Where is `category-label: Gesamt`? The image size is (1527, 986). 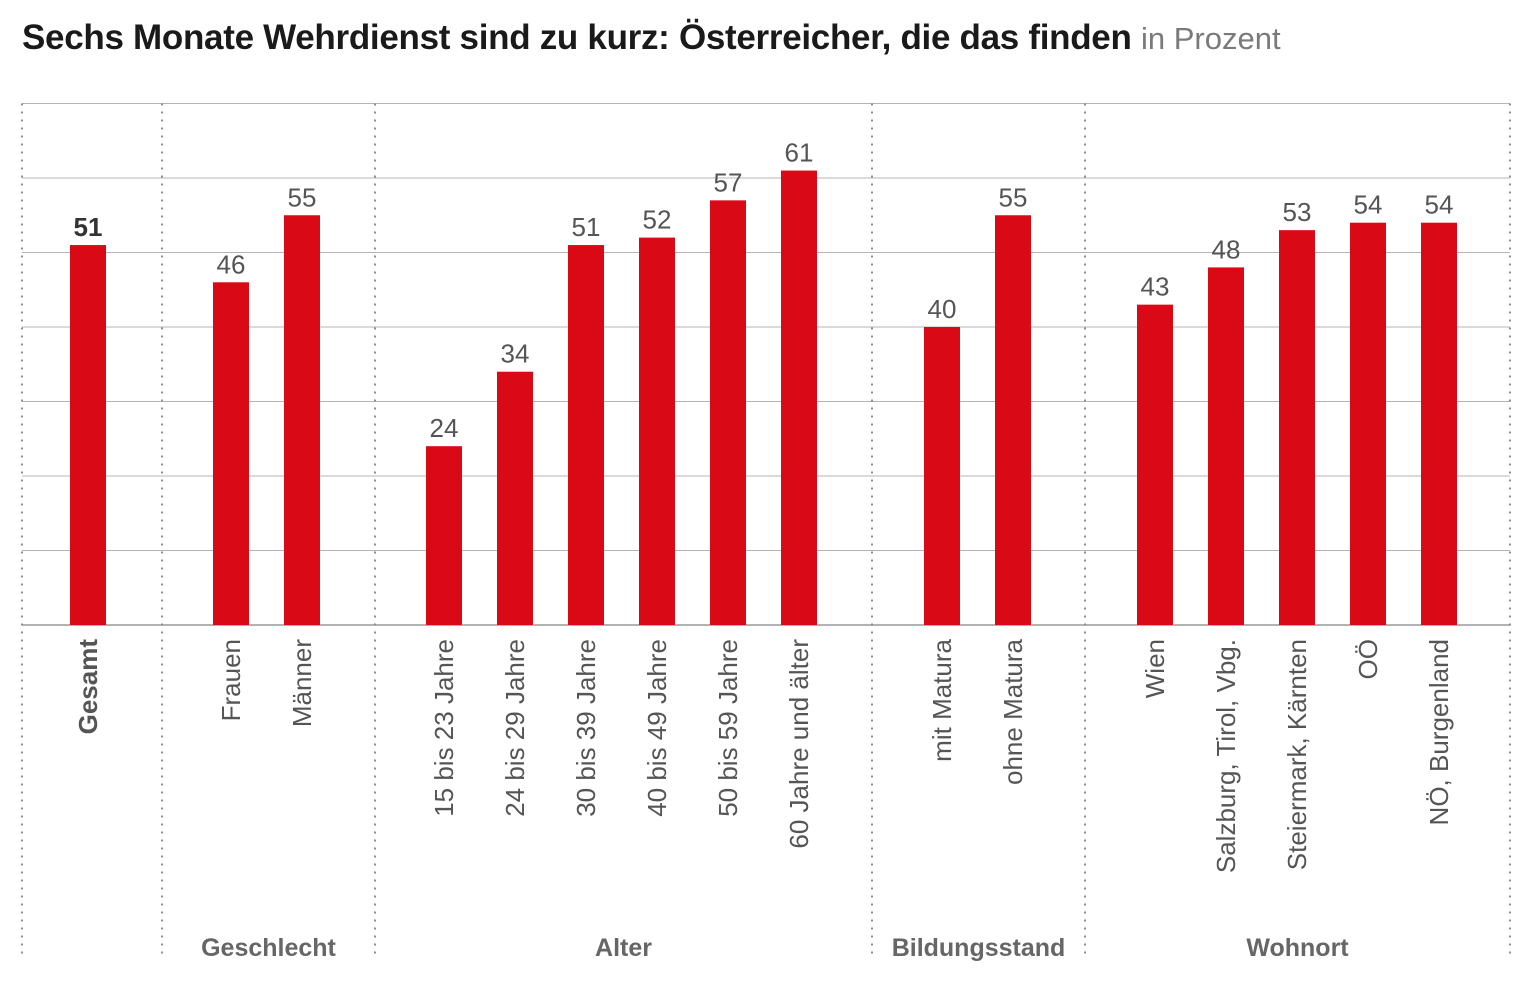
category-label: Gesamt is located at coordinates (88, 687).